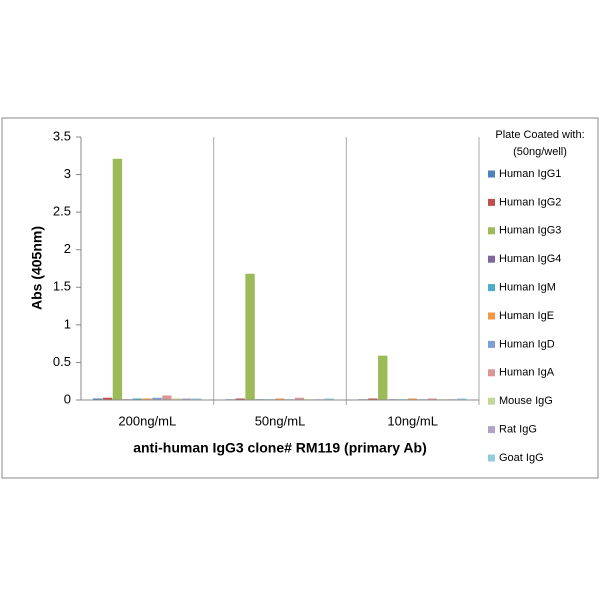 The width and height of the screenshot is (600, 600). Describe the element at coordinates (67, 248) in the screenshot. I see `y-tick-label: 2` at that location.